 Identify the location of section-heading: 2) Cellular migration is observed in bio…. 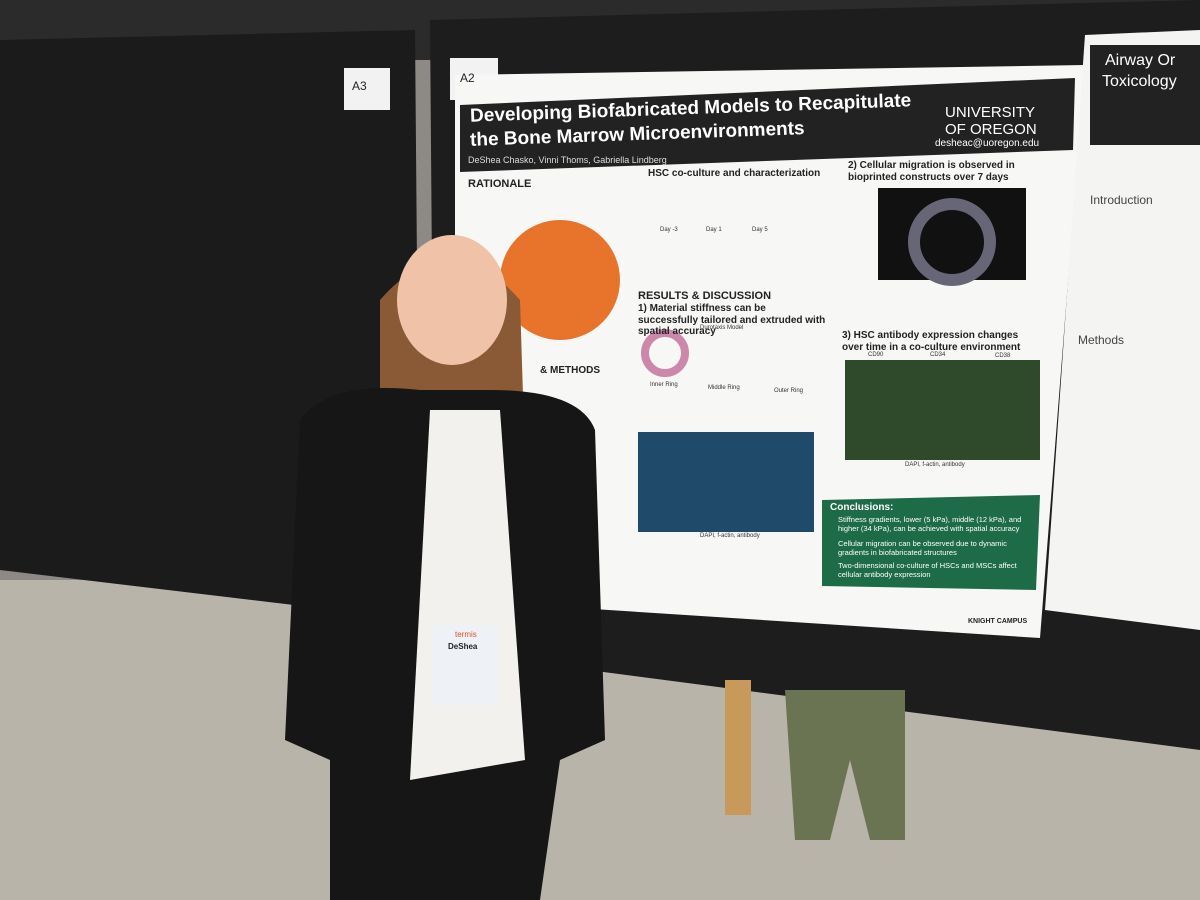
(931, 171).